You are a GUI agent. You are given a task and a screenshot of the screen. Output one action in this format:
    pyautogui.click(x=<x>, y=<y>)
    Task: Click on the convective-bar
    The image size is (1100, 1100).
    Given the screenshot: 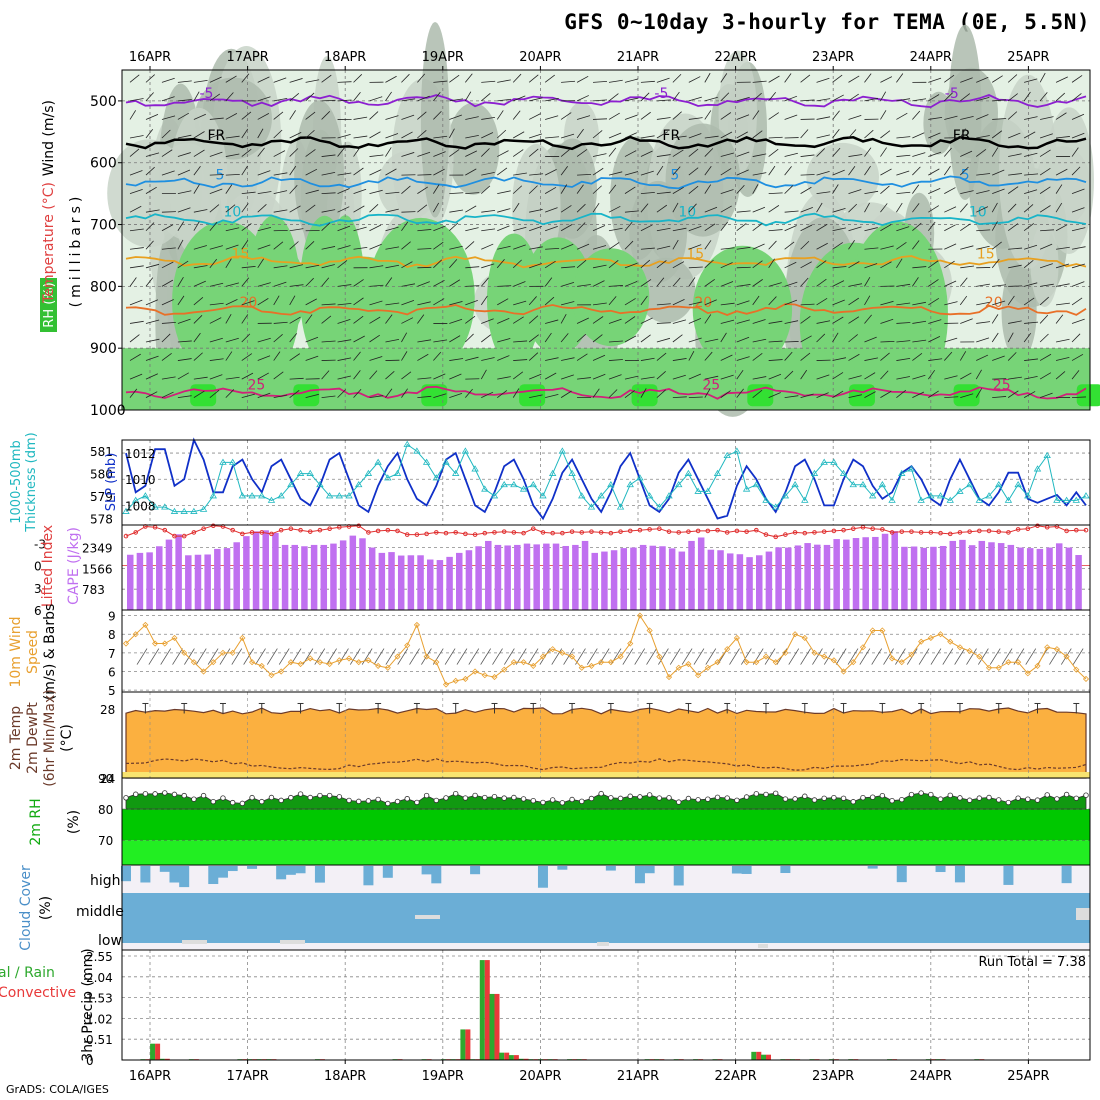 What is the action you would take?
    pyautogui.click(x=759, y=1055)
    